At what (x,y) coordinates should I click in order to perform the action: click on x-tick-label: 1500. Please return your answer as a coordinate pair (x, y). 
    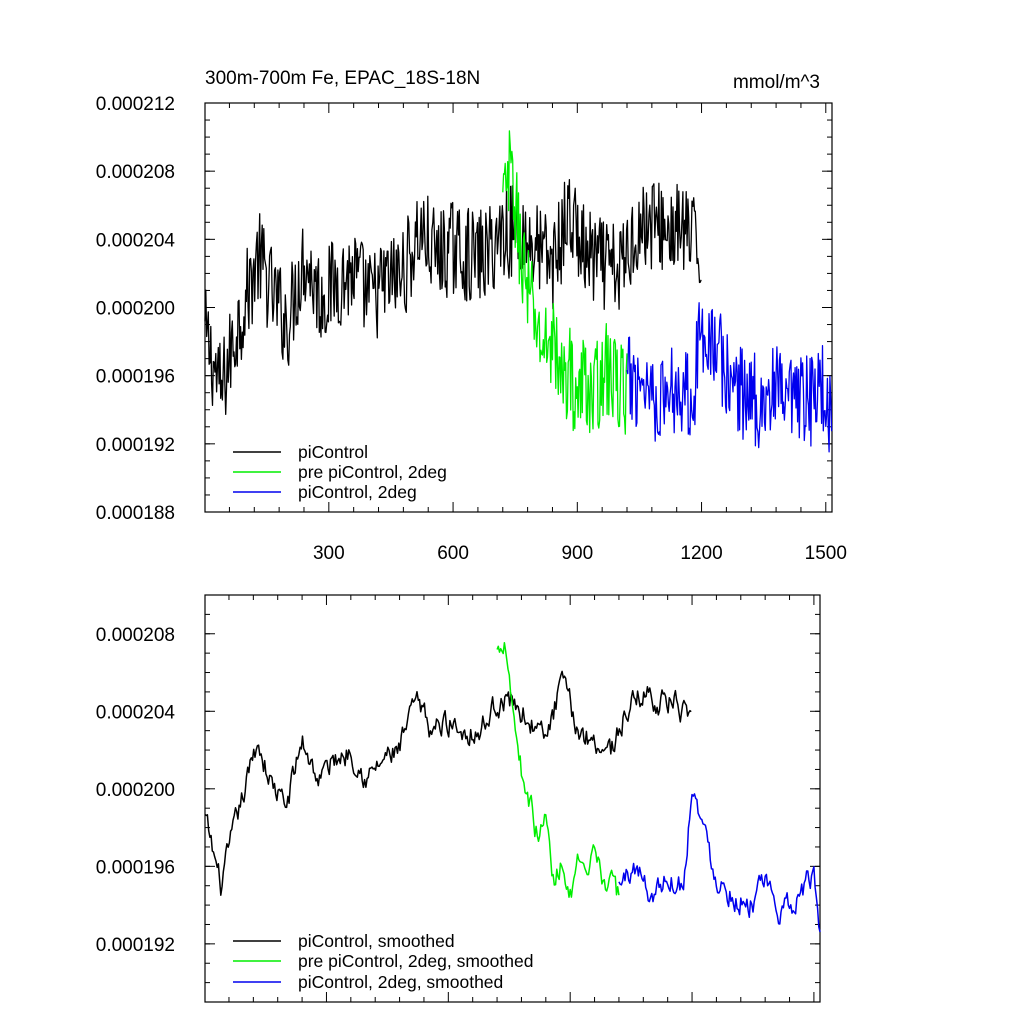
    Looking at the image, I should click on (826, 553).